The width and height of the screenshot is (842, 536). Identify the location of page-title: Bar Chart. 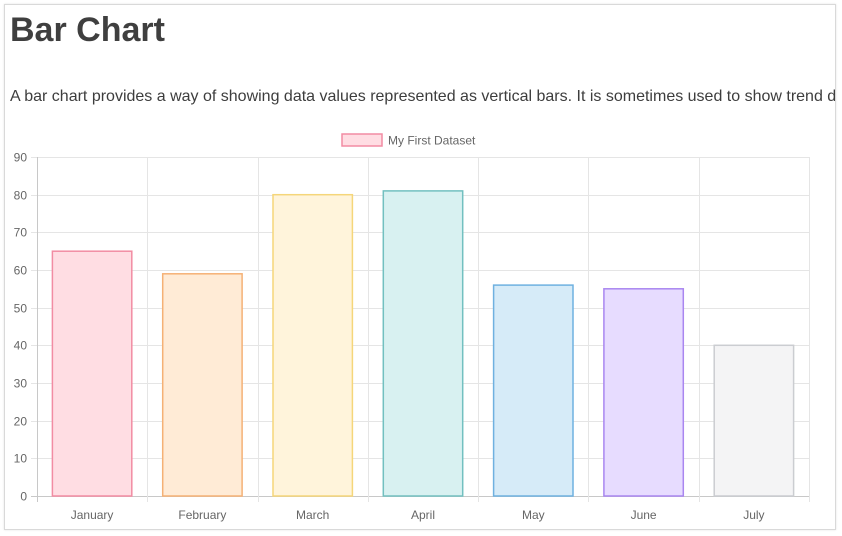
(87, 30).